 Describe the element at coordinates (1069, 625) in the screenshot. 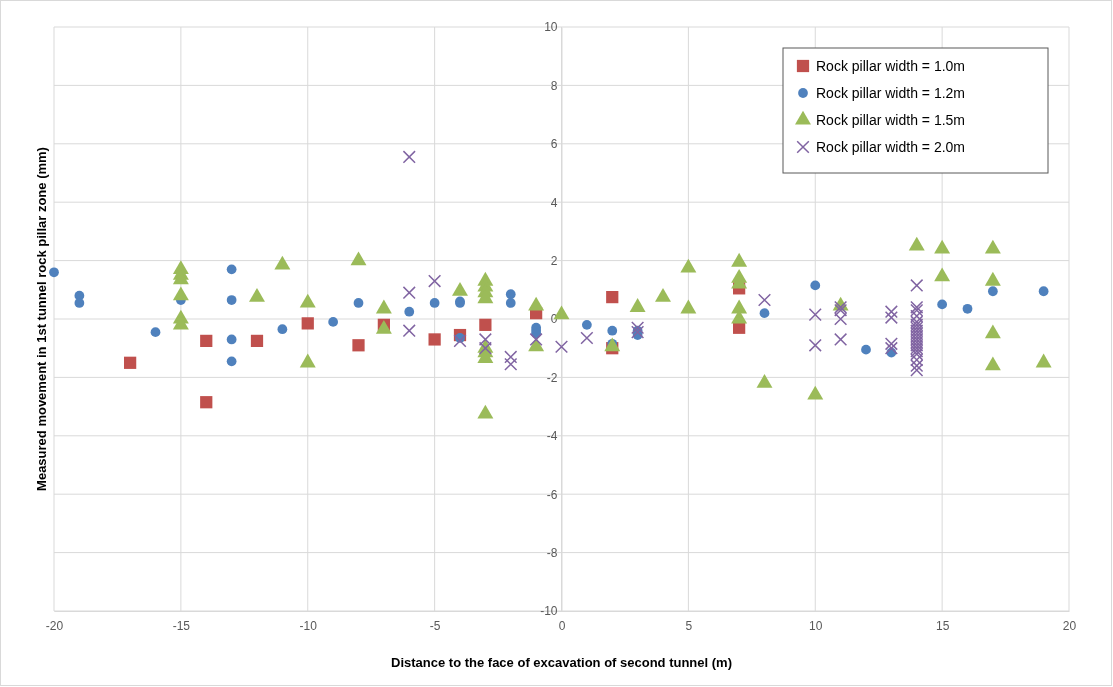

I see `x-tick-label: 20` at that location.